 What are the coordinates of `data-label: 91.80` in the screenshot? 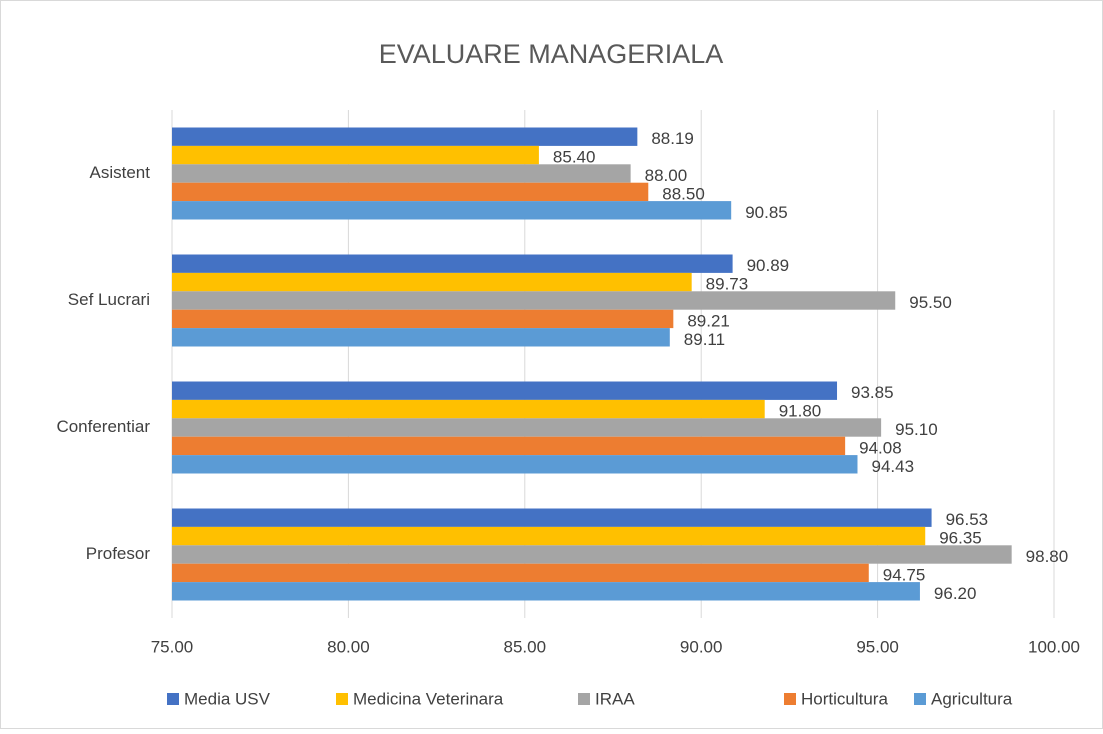 It's located at (800, 411).